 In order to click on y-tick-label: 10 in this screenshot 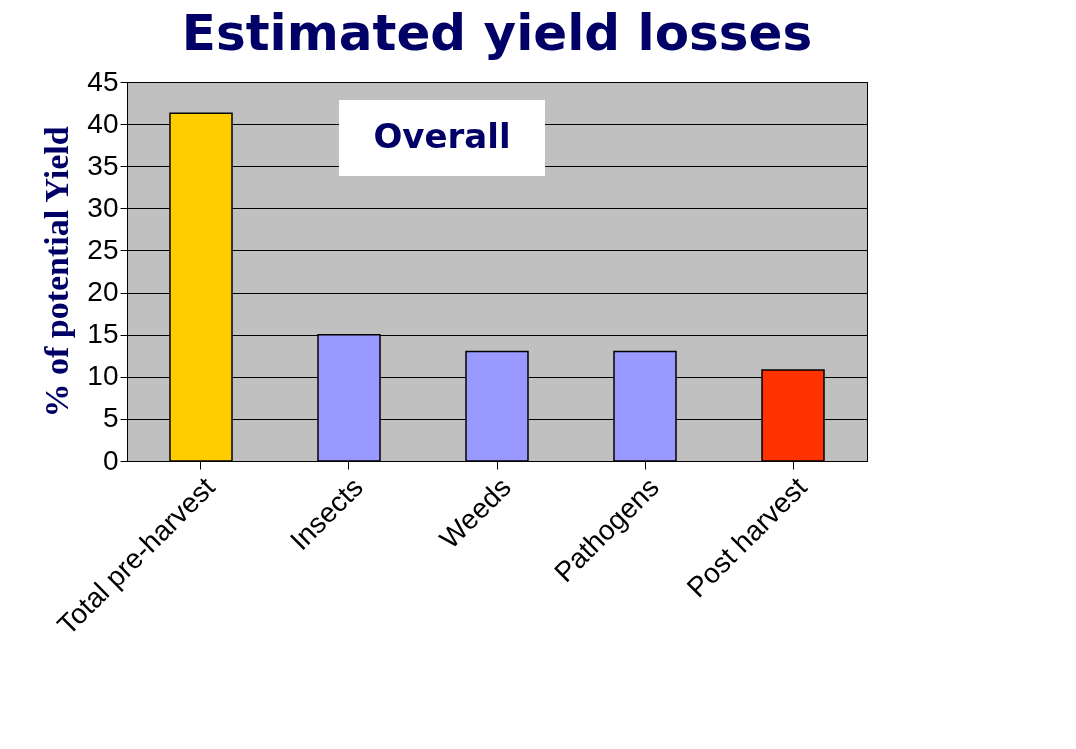, I will do `click(103, 376)`.